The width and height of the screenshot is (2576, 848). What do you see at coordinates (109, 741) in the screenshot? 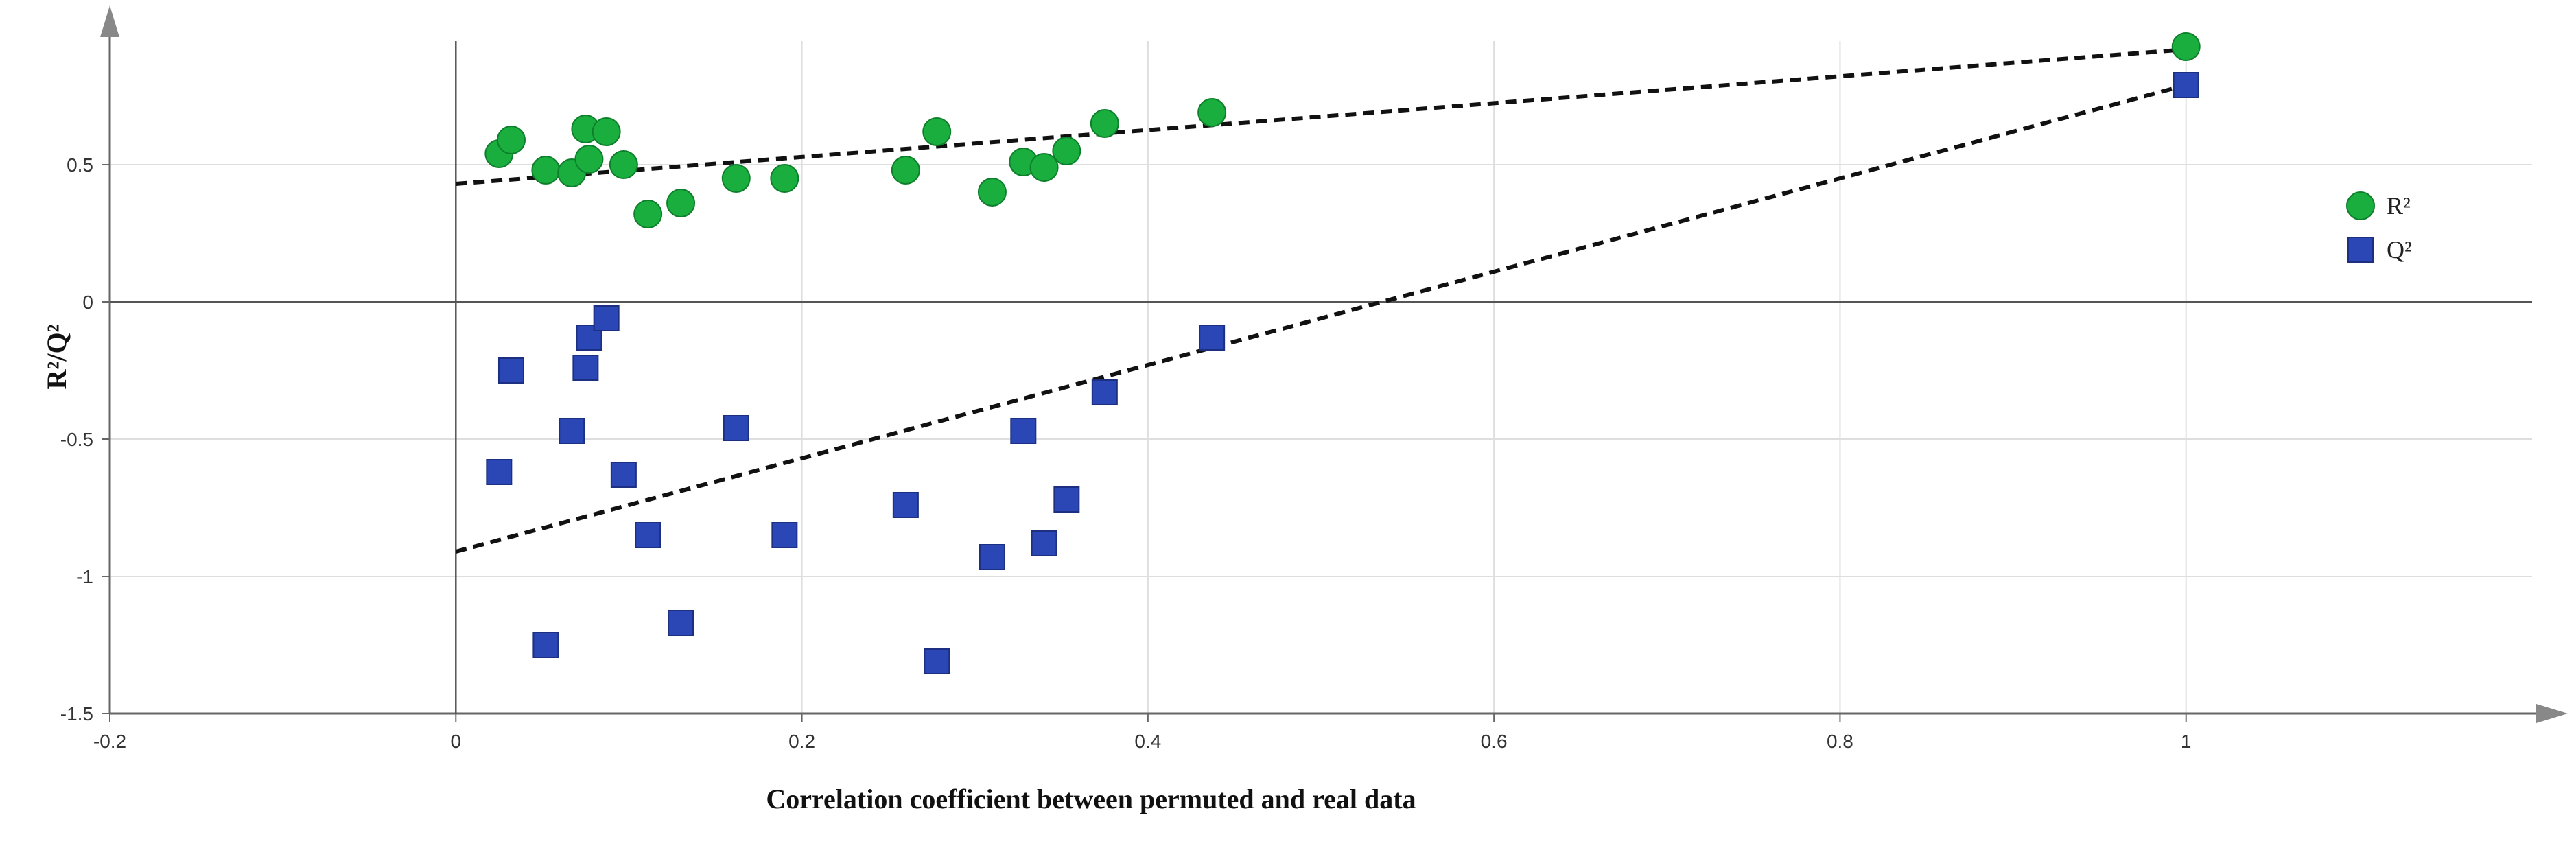
I see `x-tick-label: -0.2` at bounding box center [109, 741].